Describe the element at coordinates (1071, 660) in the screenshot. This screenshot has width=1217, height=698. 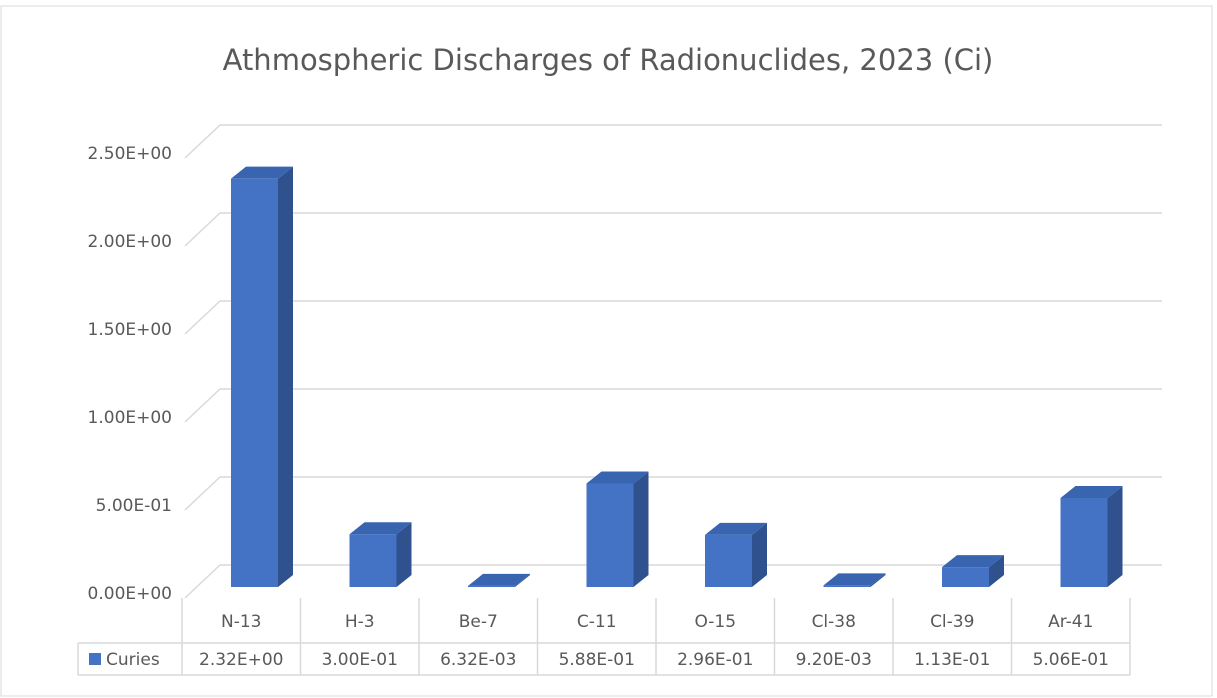
I see `data-label: 5.06E-01` at that location.